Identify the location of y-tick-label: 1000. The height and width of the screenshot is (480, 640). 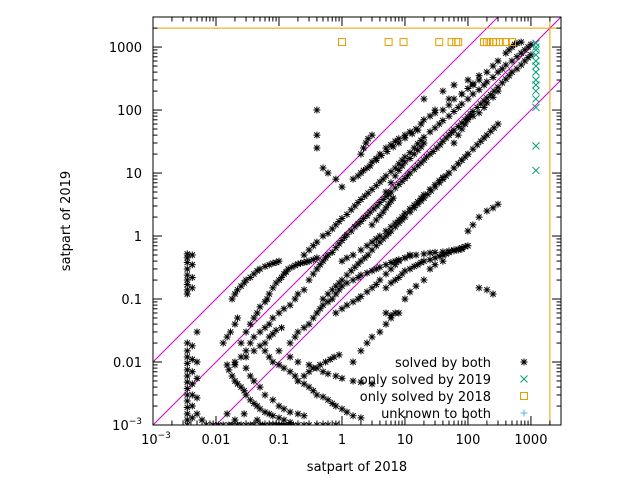
(125, 48).